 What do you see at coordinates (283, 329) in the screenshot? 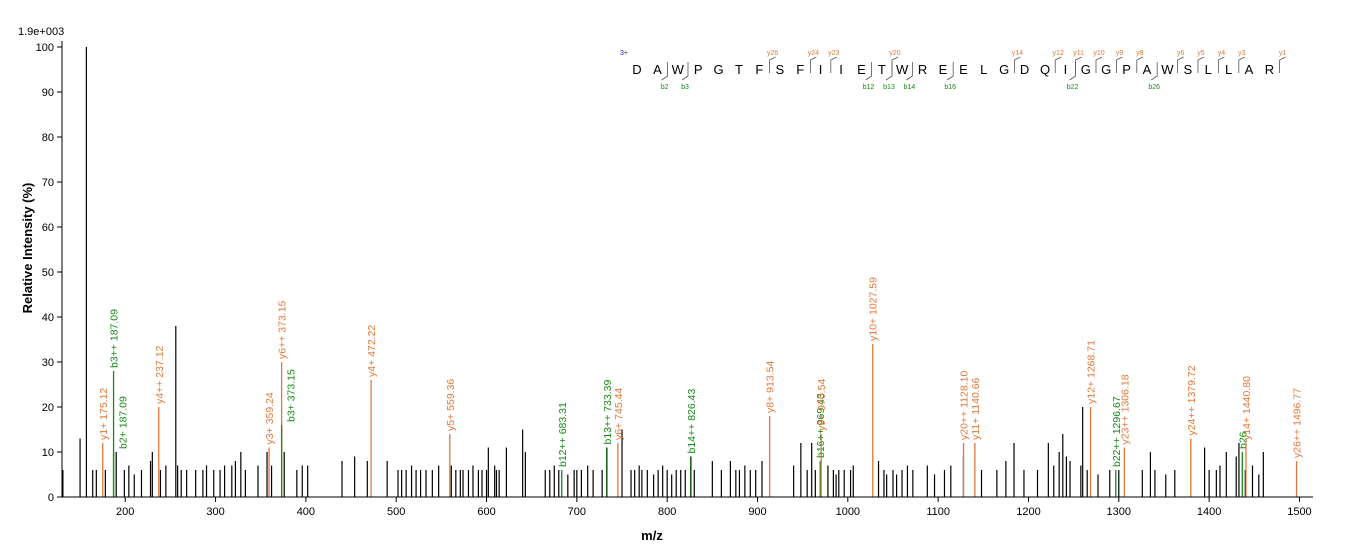
I see `peak-label: y6++ 373.15` at bounding box center [283, 329].